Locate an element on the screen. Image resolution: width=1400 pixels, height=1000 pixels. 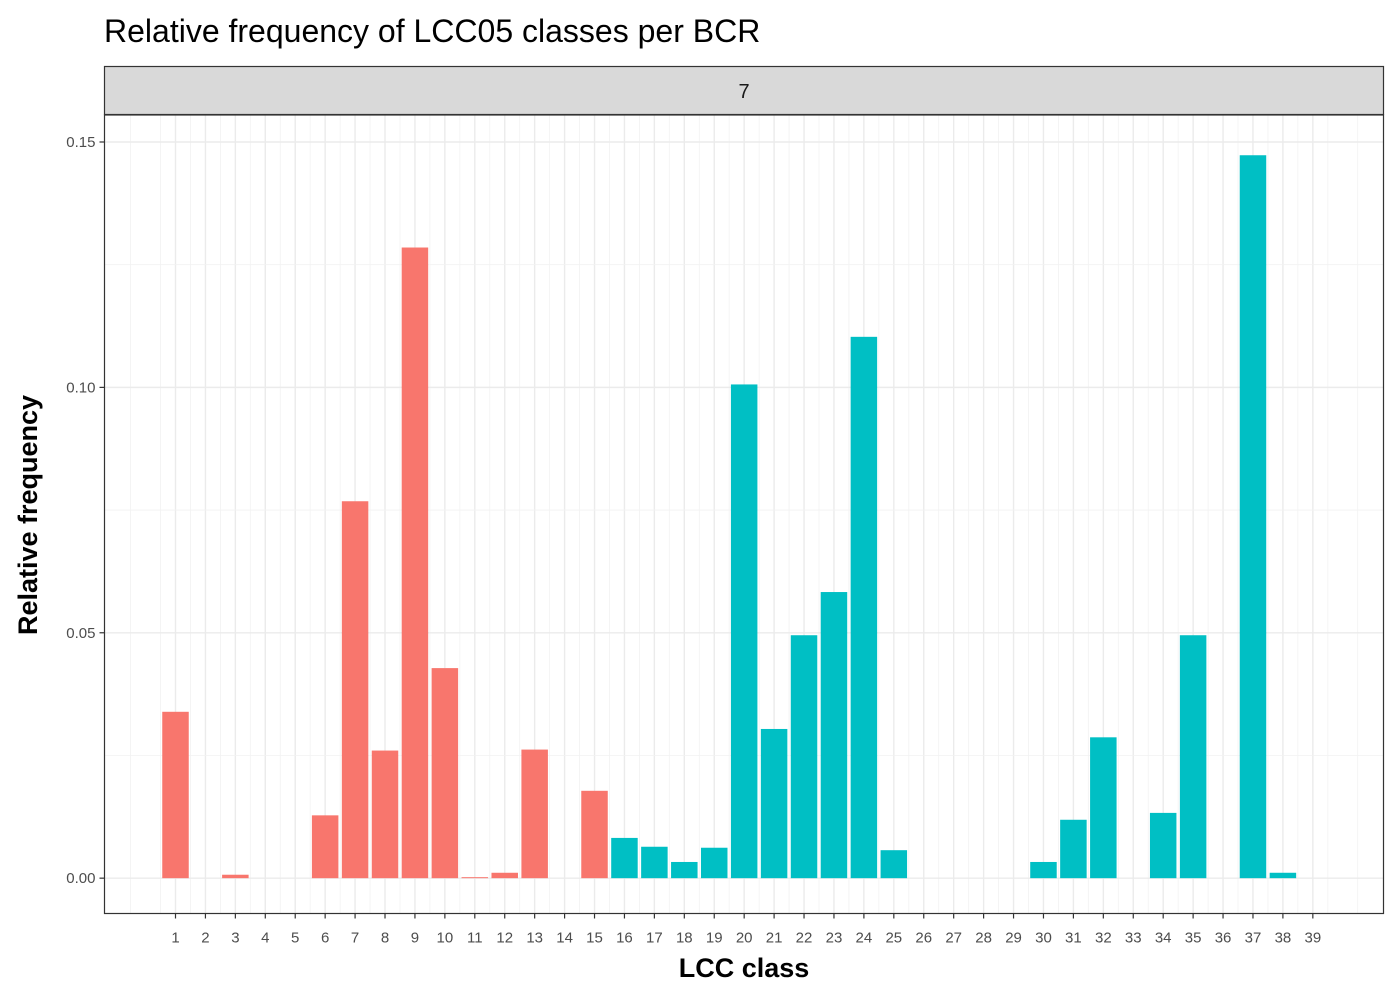
x-tick-label: 15 is located at coordinates (594, 938).